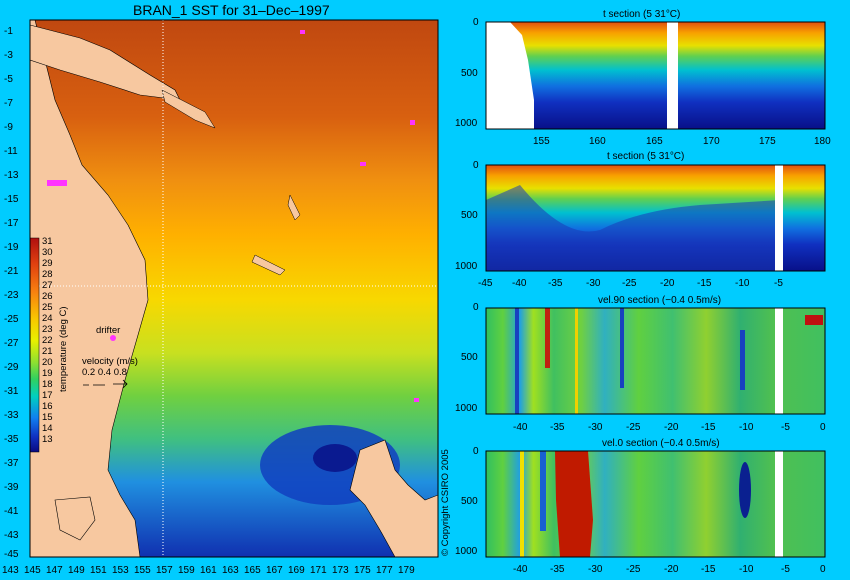 The image size is (850, 580). I want to click on lat-tick: -39, so click(11, 487).